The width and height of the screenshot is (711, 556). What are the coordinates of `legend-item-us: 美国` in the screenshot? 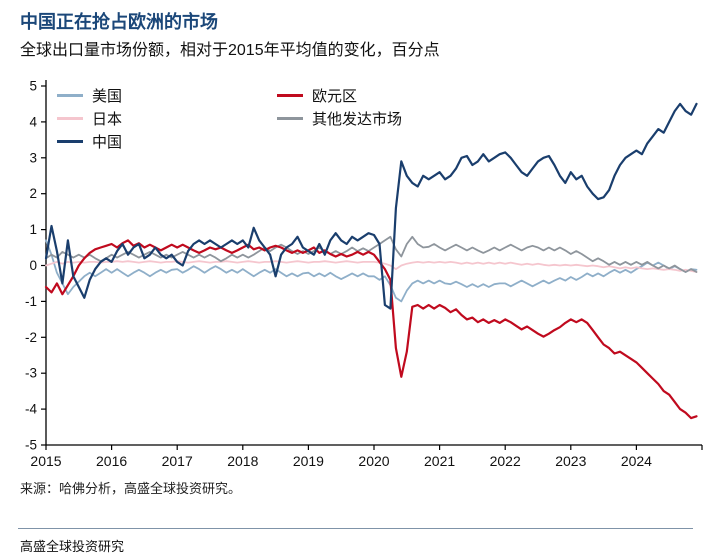 It's located at (167, 95).